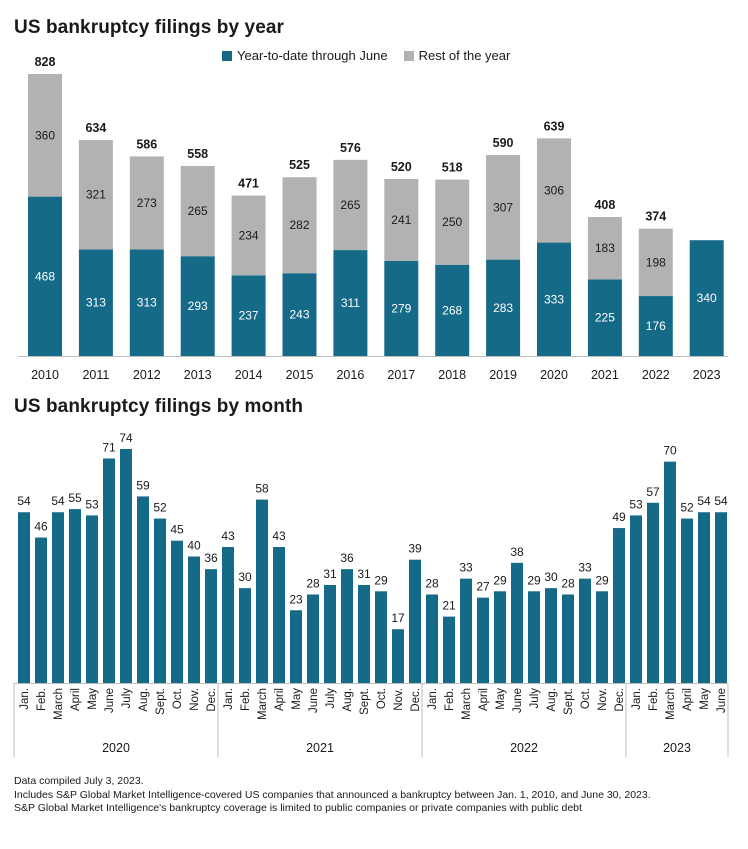 The image size is (748, 849). What do you see at coordinates (721, 501) in the screenshot?
I see `label-month-41: 54` at bounding box center [721, 501].